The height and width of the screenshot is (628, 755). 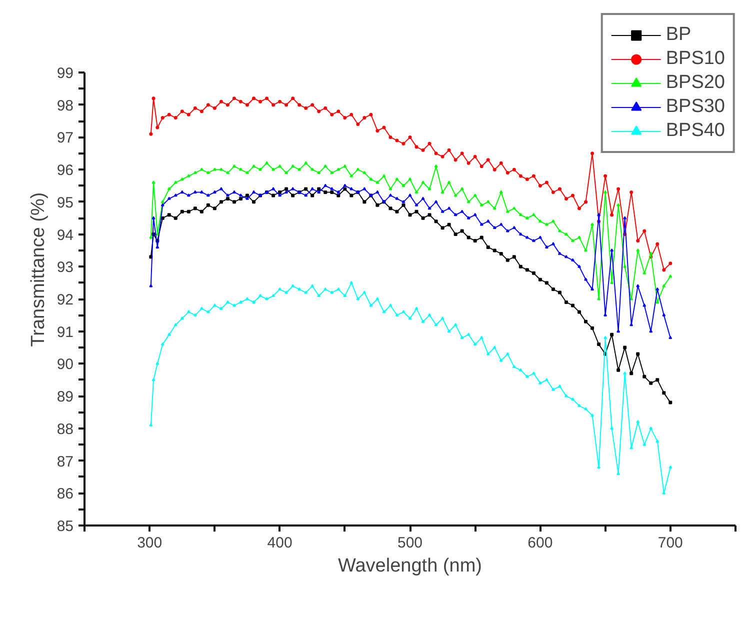 I want to click on x-tick-label: 400, so click(x=279, y=543).